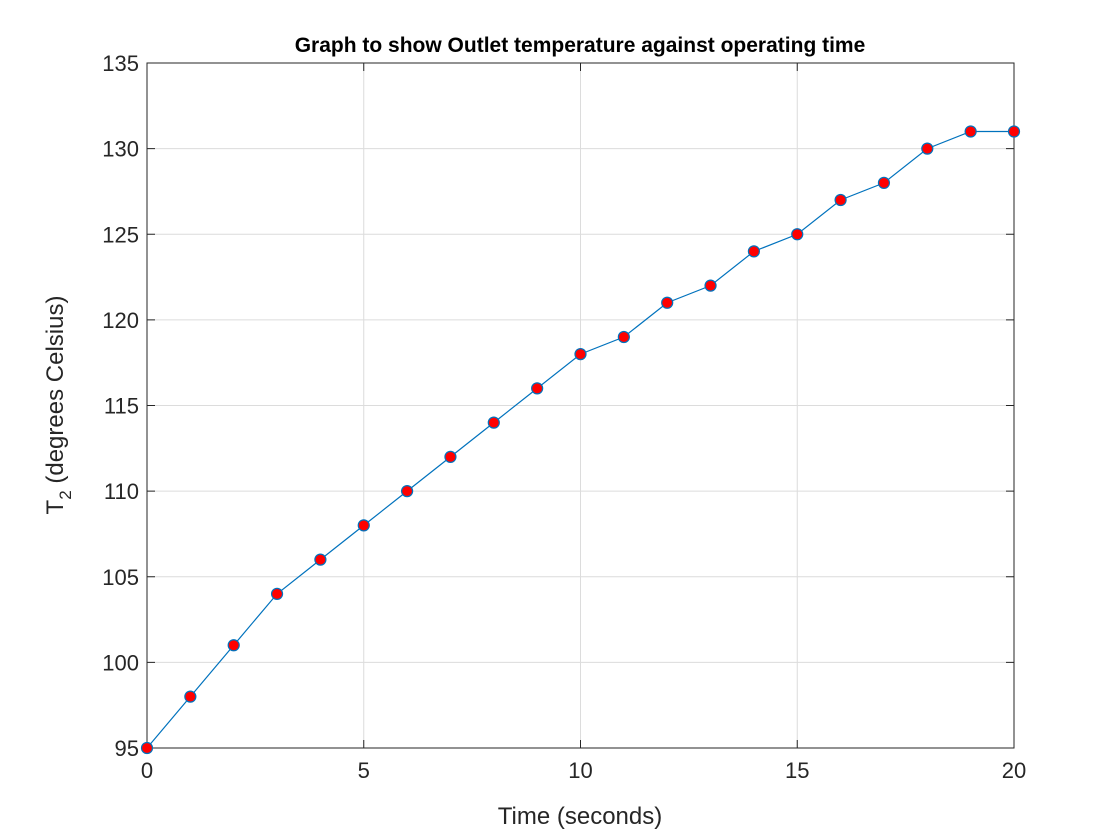  I want to click on y-axis-label-unit: (degrees Celsius), so click(55, 393).